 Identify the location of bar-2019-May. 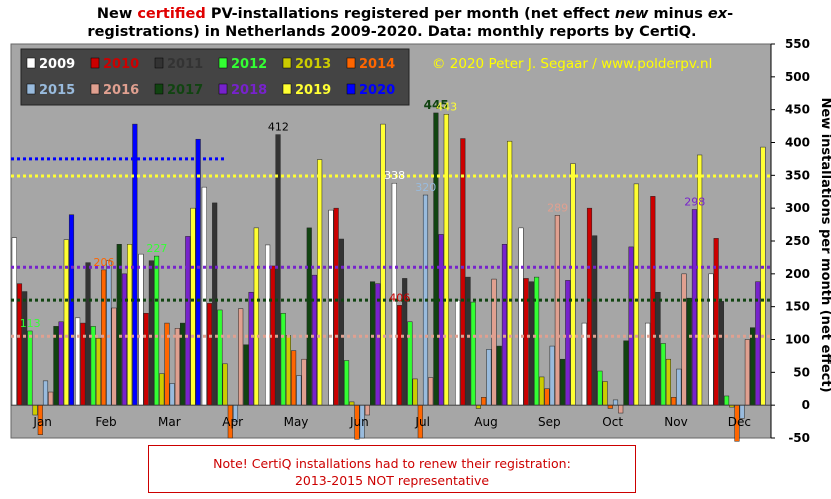
(320, 282).